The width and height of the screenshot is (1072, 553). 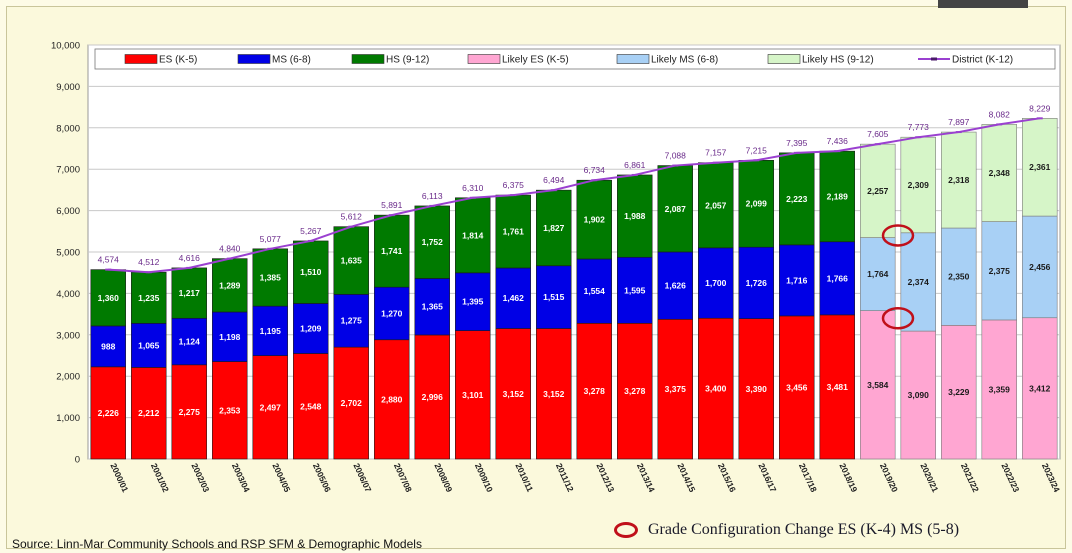 What do you see at coordinates (1051, 478) in the screenshot?
I see `x-tick-label: 2023/24` at bounding box center [1051, 478].